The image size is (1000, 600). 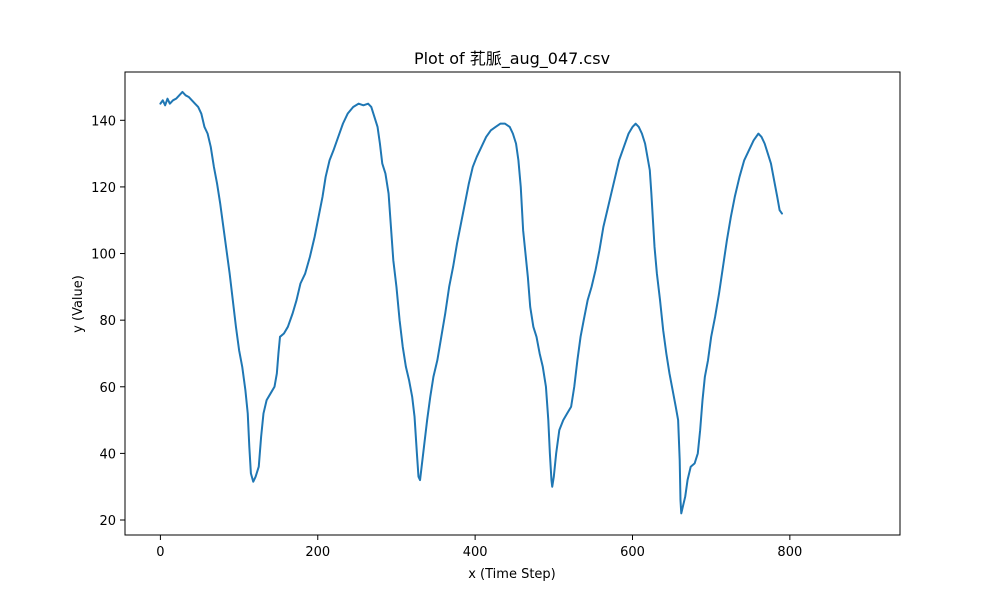 I want to click on y-tick-label: 20, so click(x=107, y=521).